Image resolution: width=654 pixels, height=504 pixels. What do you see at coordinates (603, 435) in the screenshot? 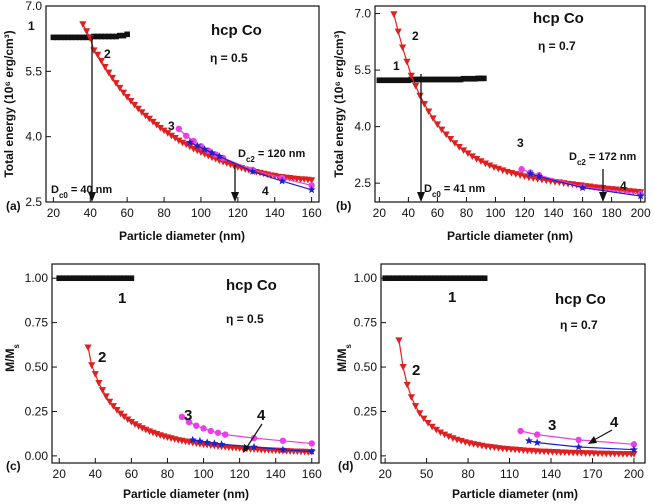
I see `curve-4-pointer` at bounding box center [603, 435].